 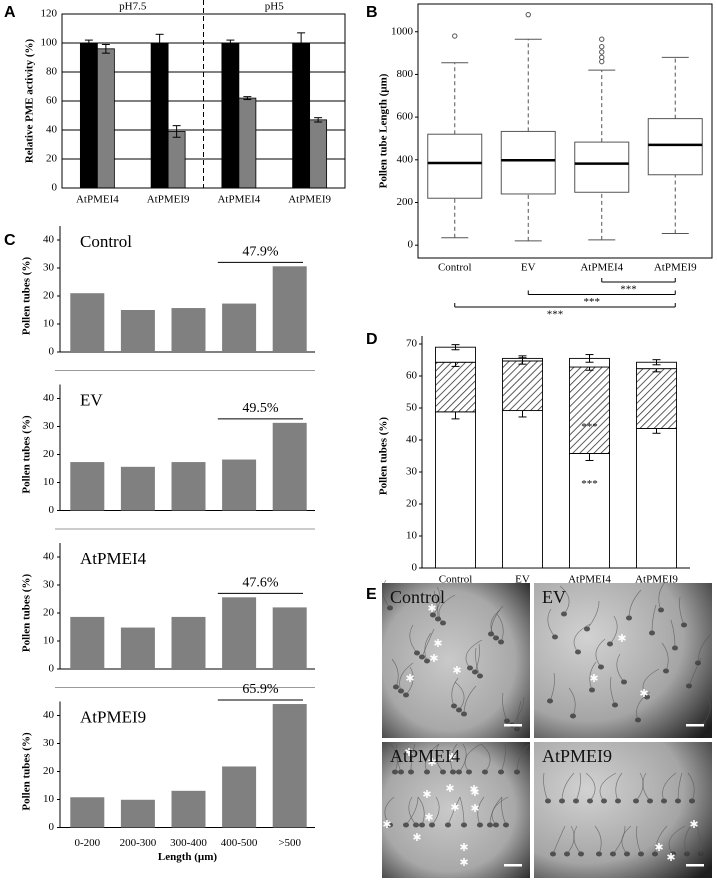 What do you see at coordinates (274, 7) in the screenshot?
I see `group-title: pH5` at bounding box center [274, 7].